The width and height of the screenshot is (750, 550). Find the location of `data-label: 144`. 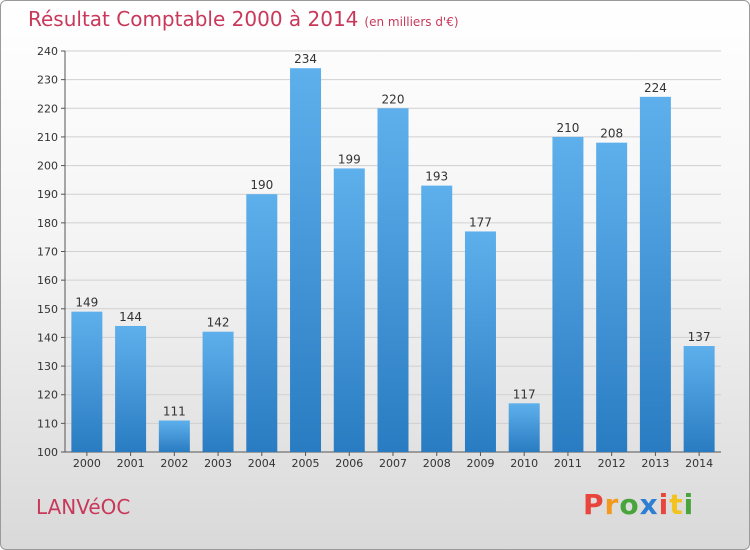

data-label: 144 is located at coordinates (130, 317).